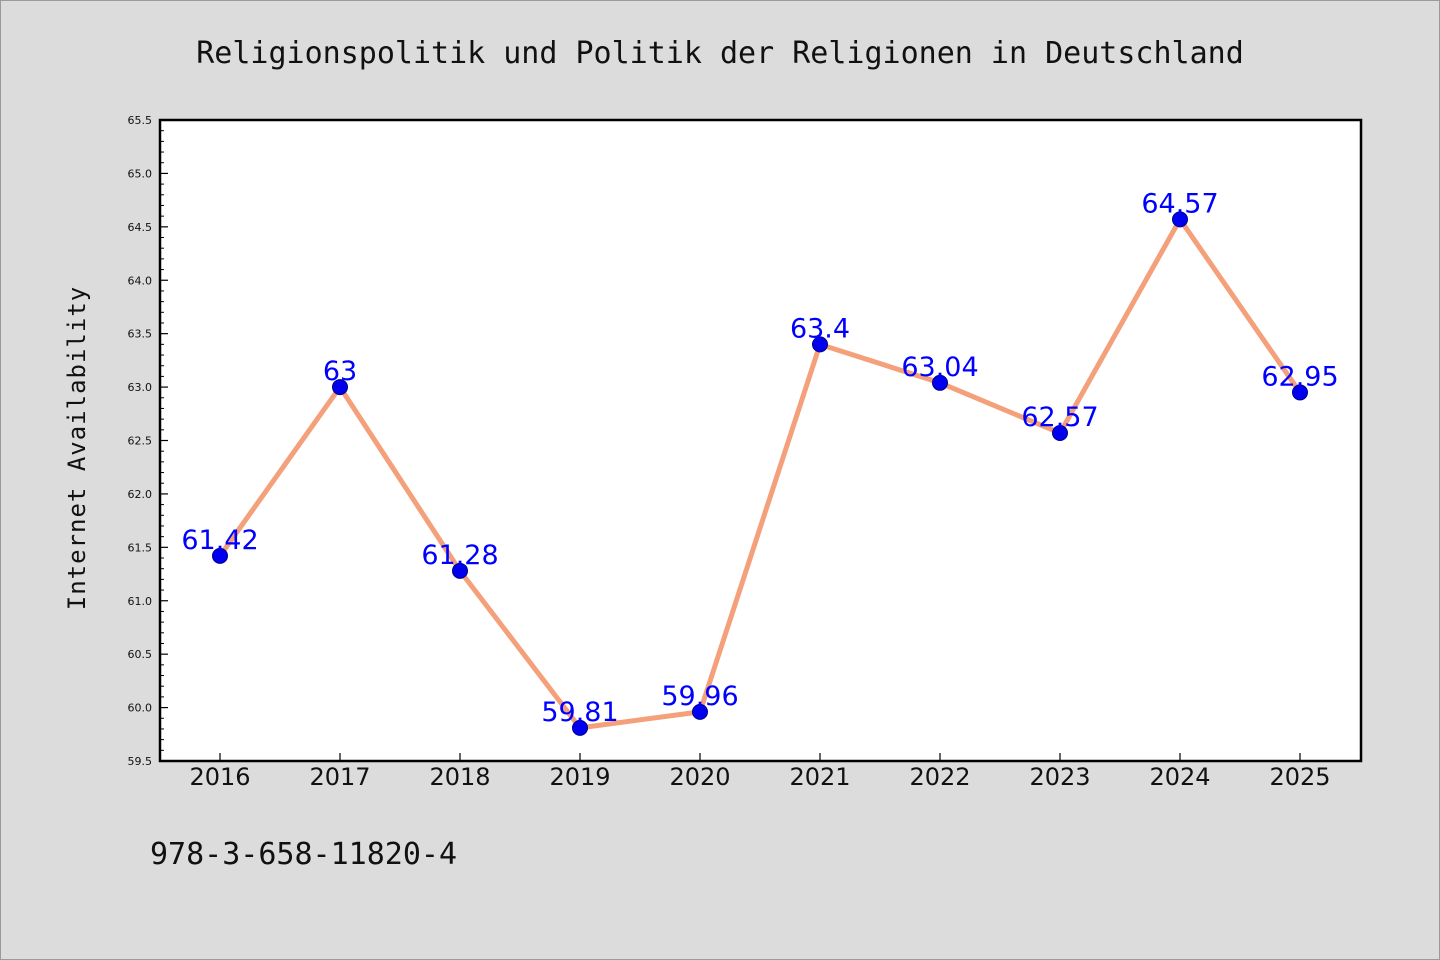 The image size is (1440, 960). Describe the element at coordinates (140, 334) in the screenshot. I see `y-tick-label: 63.5` at that location.